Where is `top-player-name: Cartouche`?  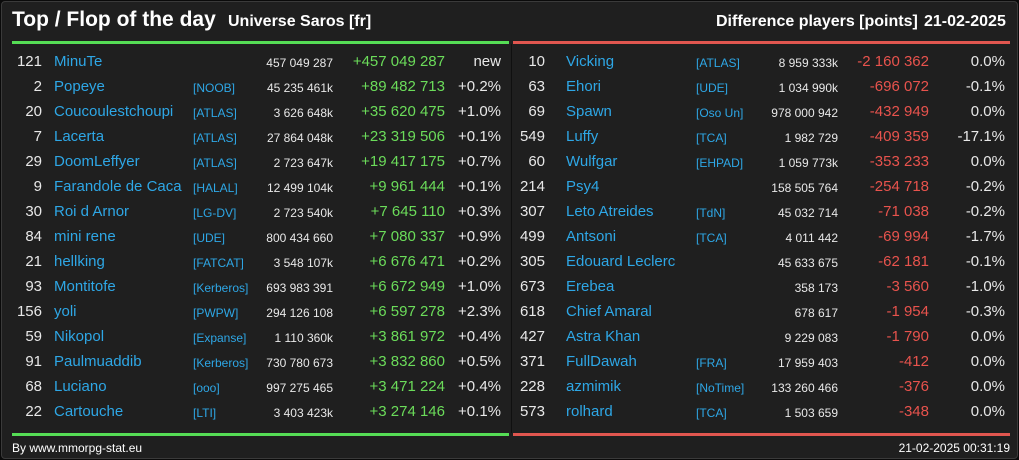
top-player-name: Cartouche is located at coordinates (89, 411).